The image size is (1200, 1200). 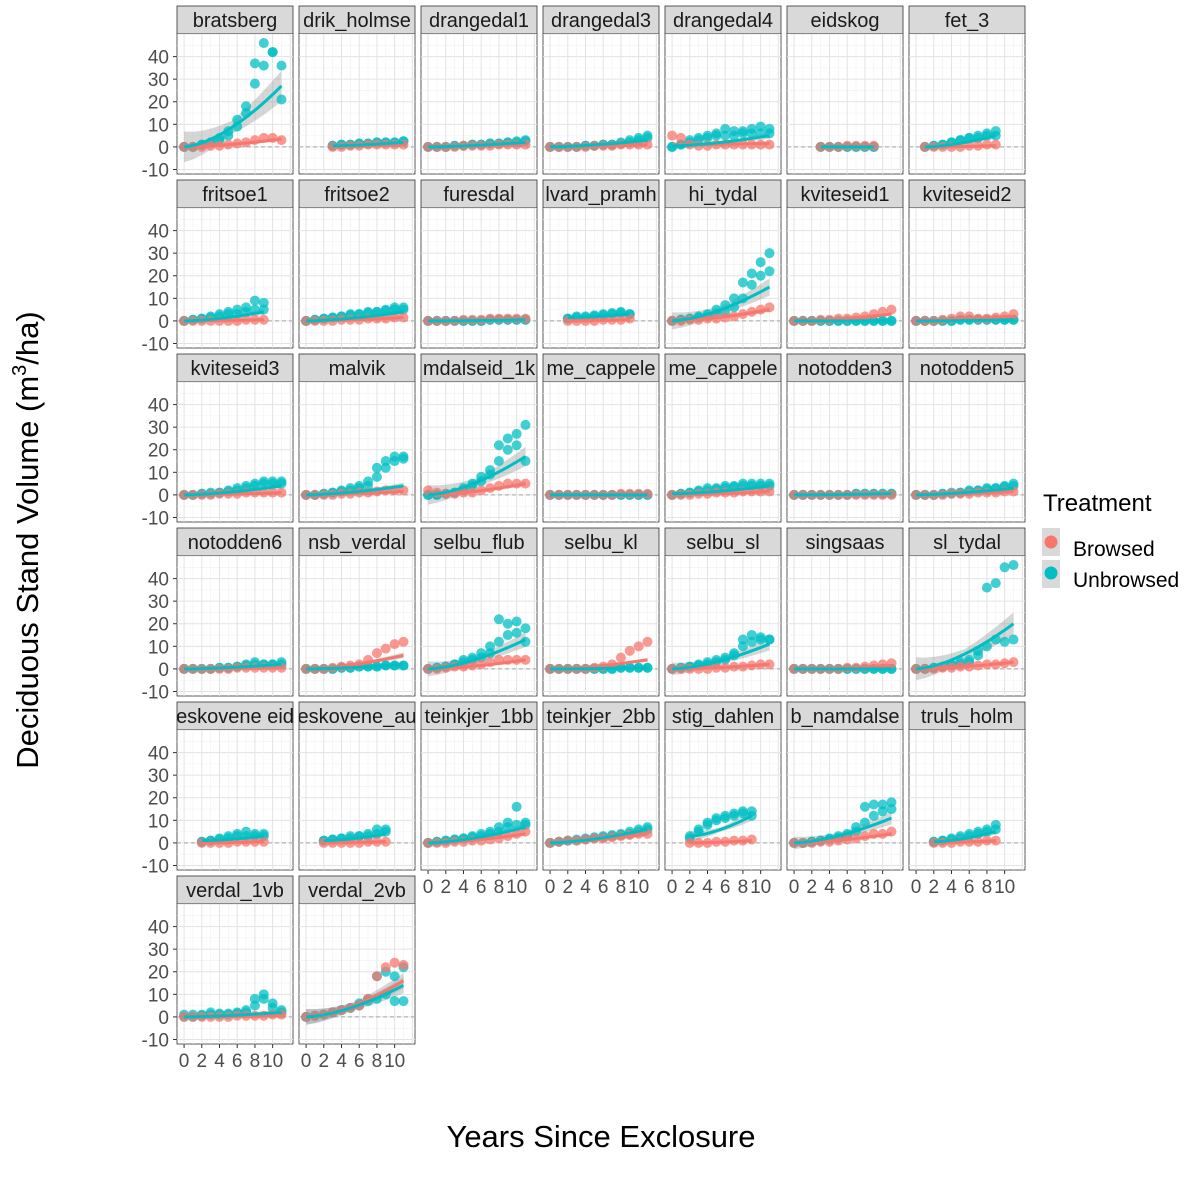 I want to click on strip-label: selbu_flub, so click(x=478, y=543).